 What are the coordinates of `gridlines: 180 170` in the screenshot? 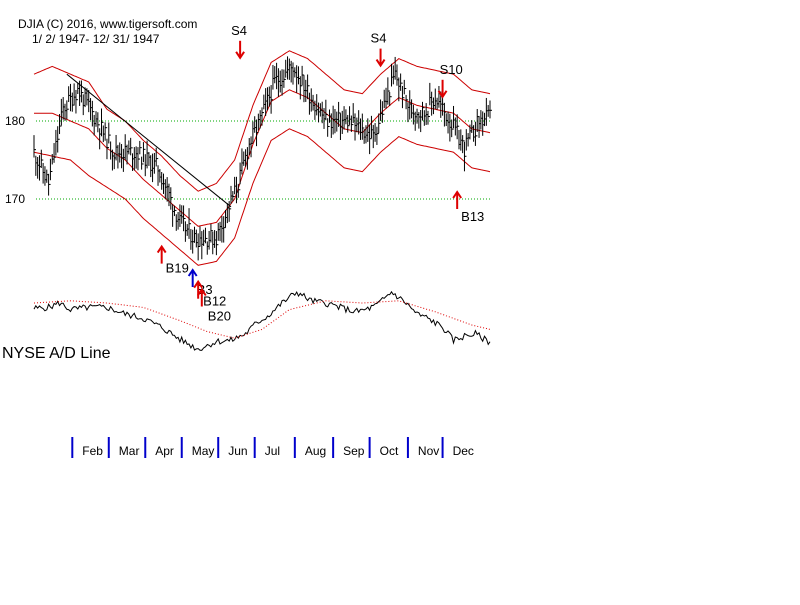 It's located at (247, 160).